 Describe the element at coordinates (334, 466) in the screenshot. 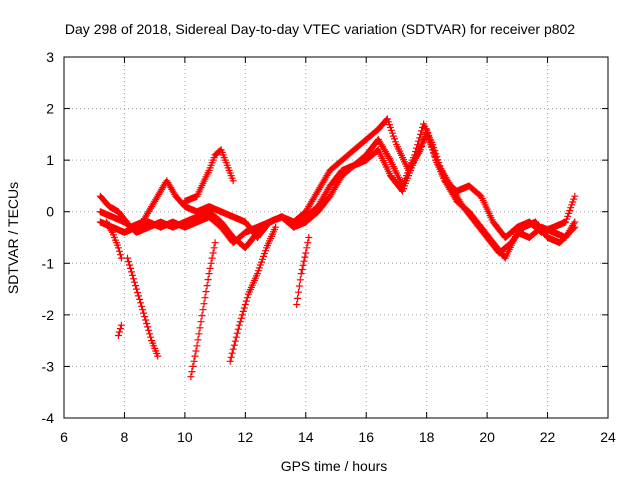

I see `x-axis-label: GPS time / hours` at that location.